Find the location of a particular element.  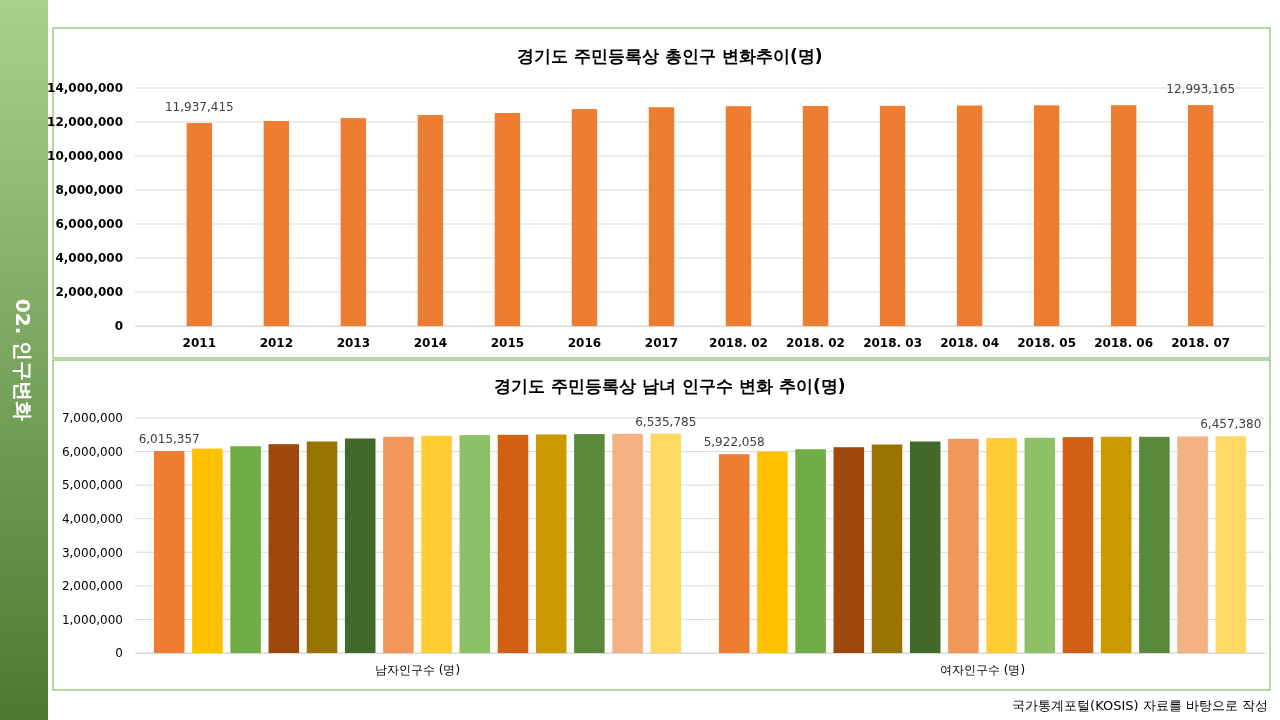

y-tick-label: 5,000,000 is located at coordinates (92, 485).